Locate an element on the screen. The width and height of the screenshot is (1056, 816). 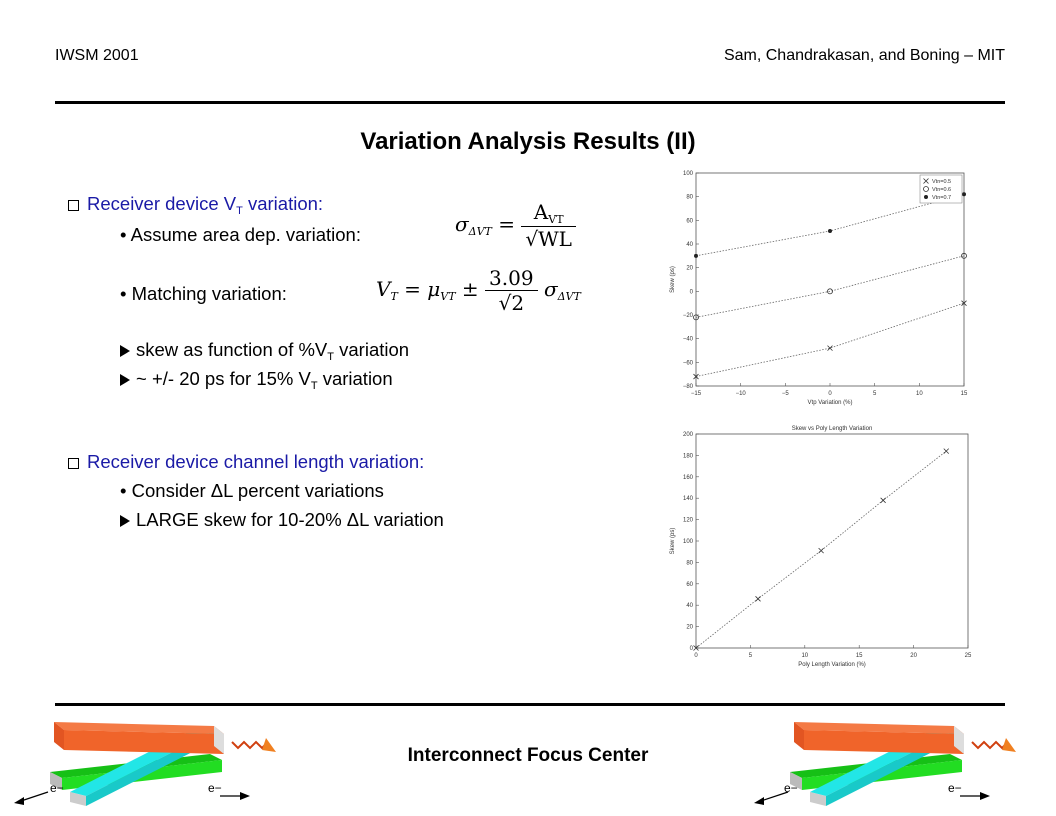
x-axis-label: Vtp Variation (%) is located at coordinates (830, 403).